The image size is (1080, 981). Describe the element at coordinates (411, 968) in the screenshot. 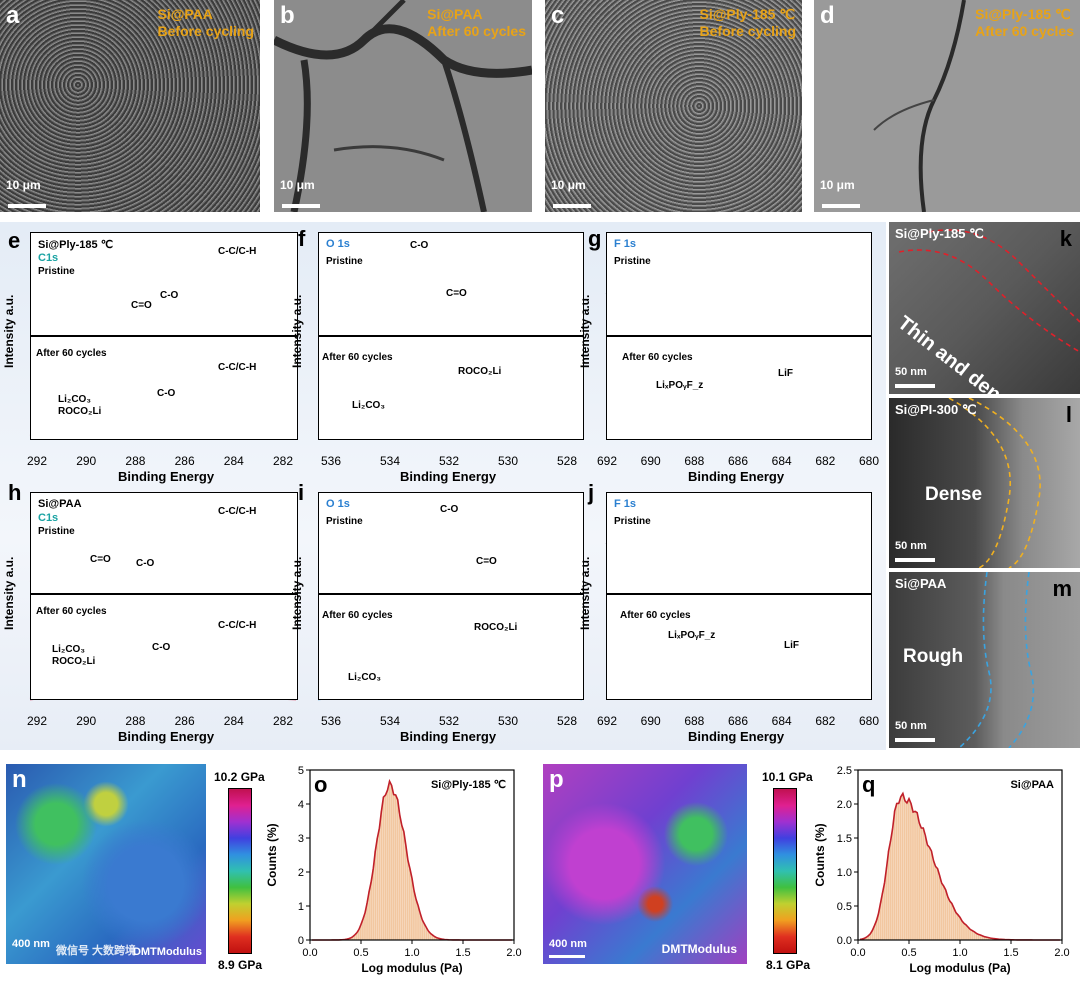

I see `x-axis-label: Log modulus (Pa)` at that location.